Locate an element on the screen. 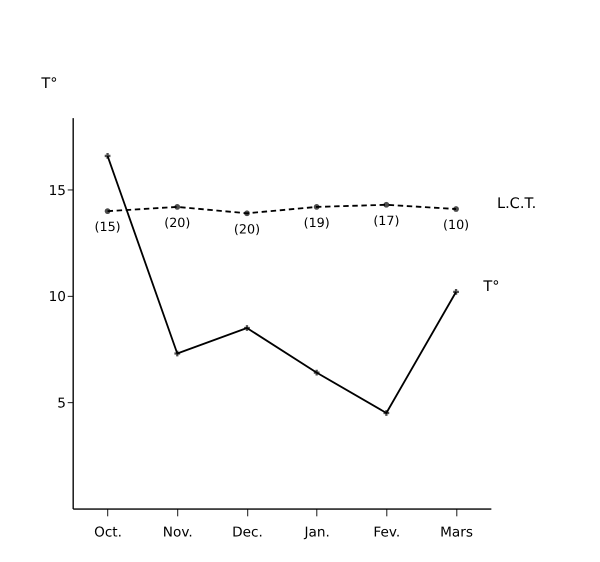 The height and width of the screenshot is (562, 600). x-tick-label: Fev. is located at coordinates (386, 532).